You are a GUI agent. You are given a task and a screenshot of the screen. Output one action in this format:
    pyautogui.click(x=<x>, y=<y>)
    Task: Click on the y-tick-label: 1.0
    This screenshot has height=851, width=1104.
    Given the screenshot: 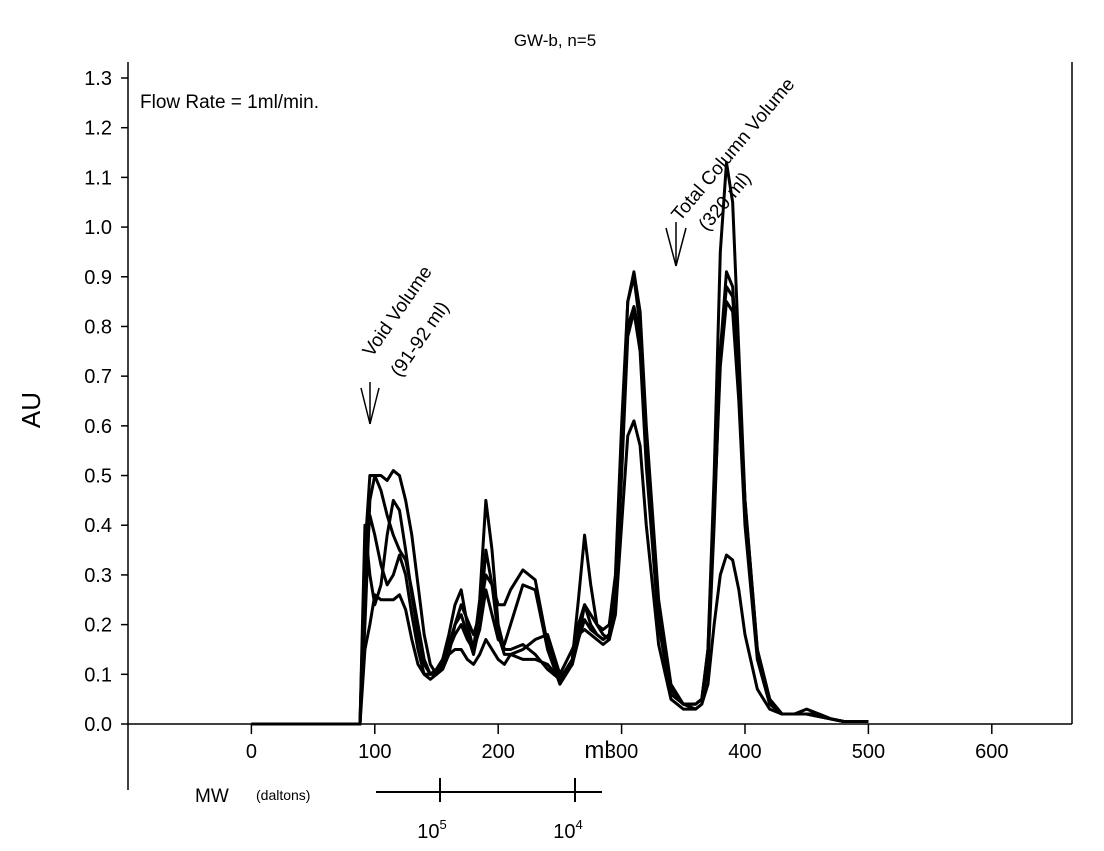 What is the action you would take?
    pyautogui.click(x=98, y=228)
    